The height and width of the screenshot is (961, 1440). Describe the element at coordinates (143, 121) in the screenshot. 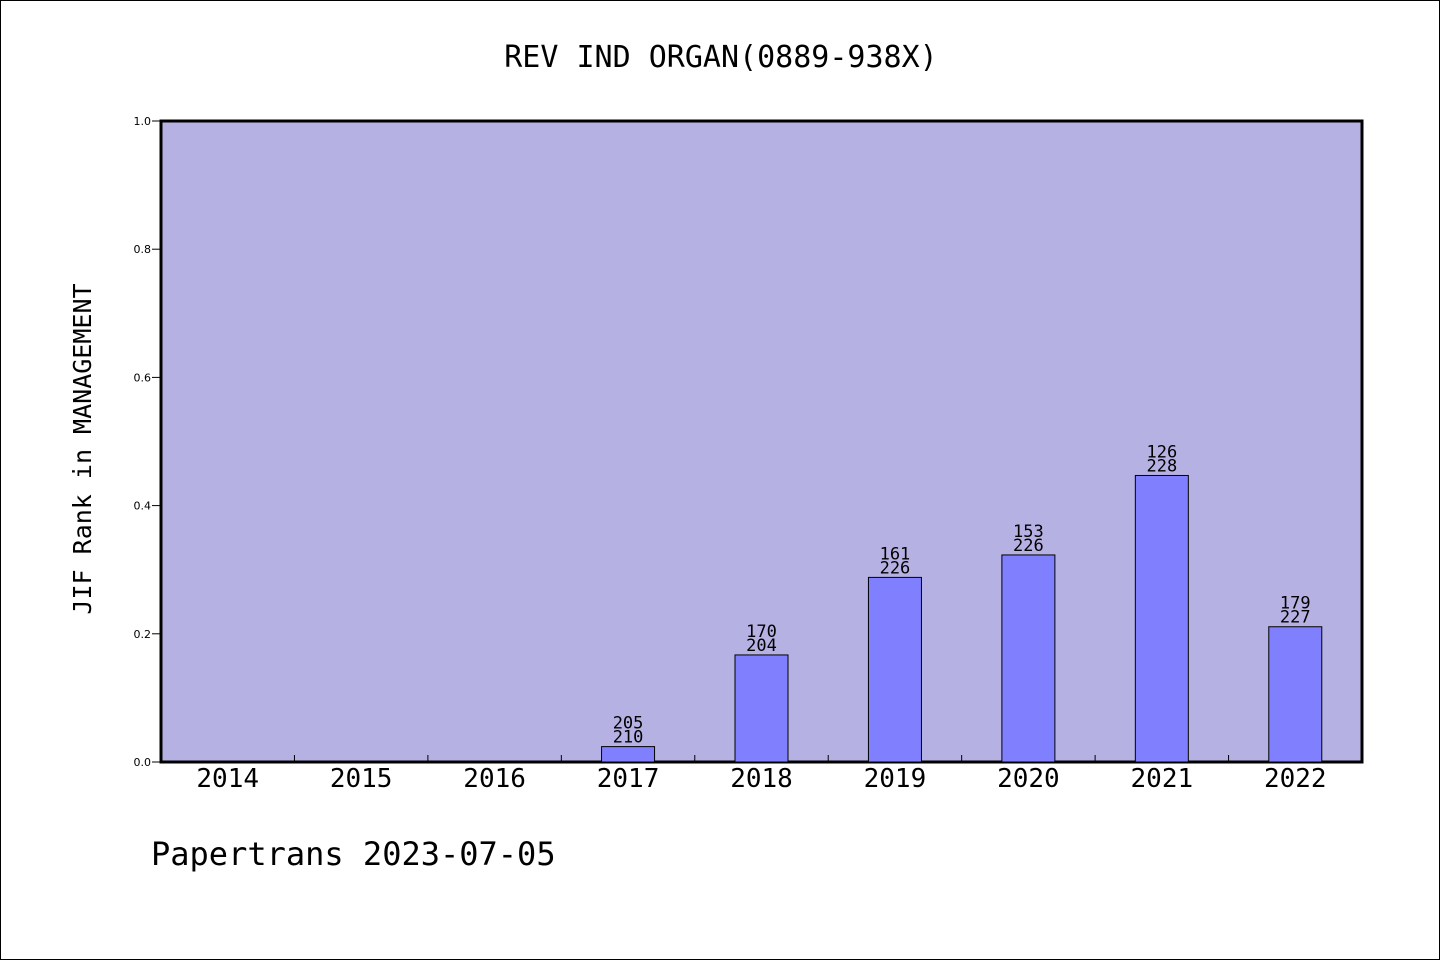

I see `y-tick-label: 1.0` at that location.